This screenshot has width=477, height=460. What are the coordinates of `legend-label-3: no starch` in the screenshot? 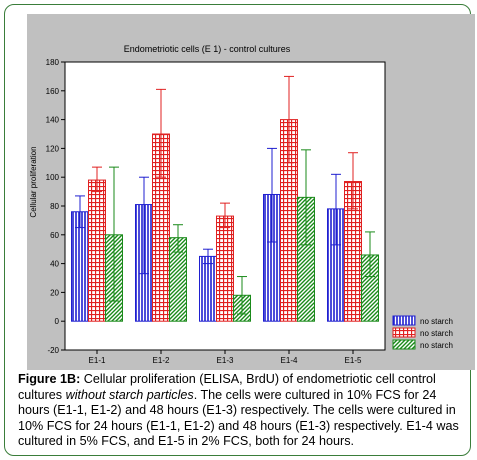 It's located at (436, 345).